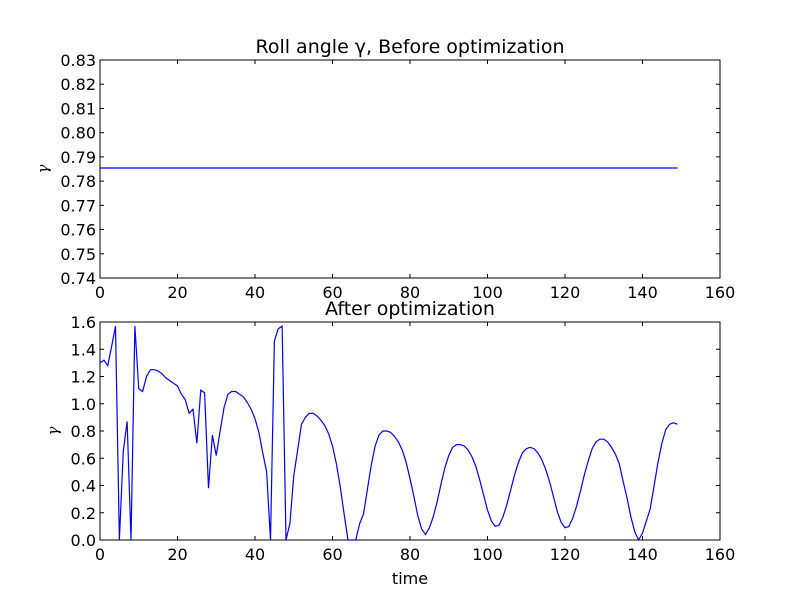 This screenshot has width=800, height=600. What do you see at coordinates (78, 157) in the screenshot?
I see `y-tick-label: 0.79` at bounding box center [78, 157].